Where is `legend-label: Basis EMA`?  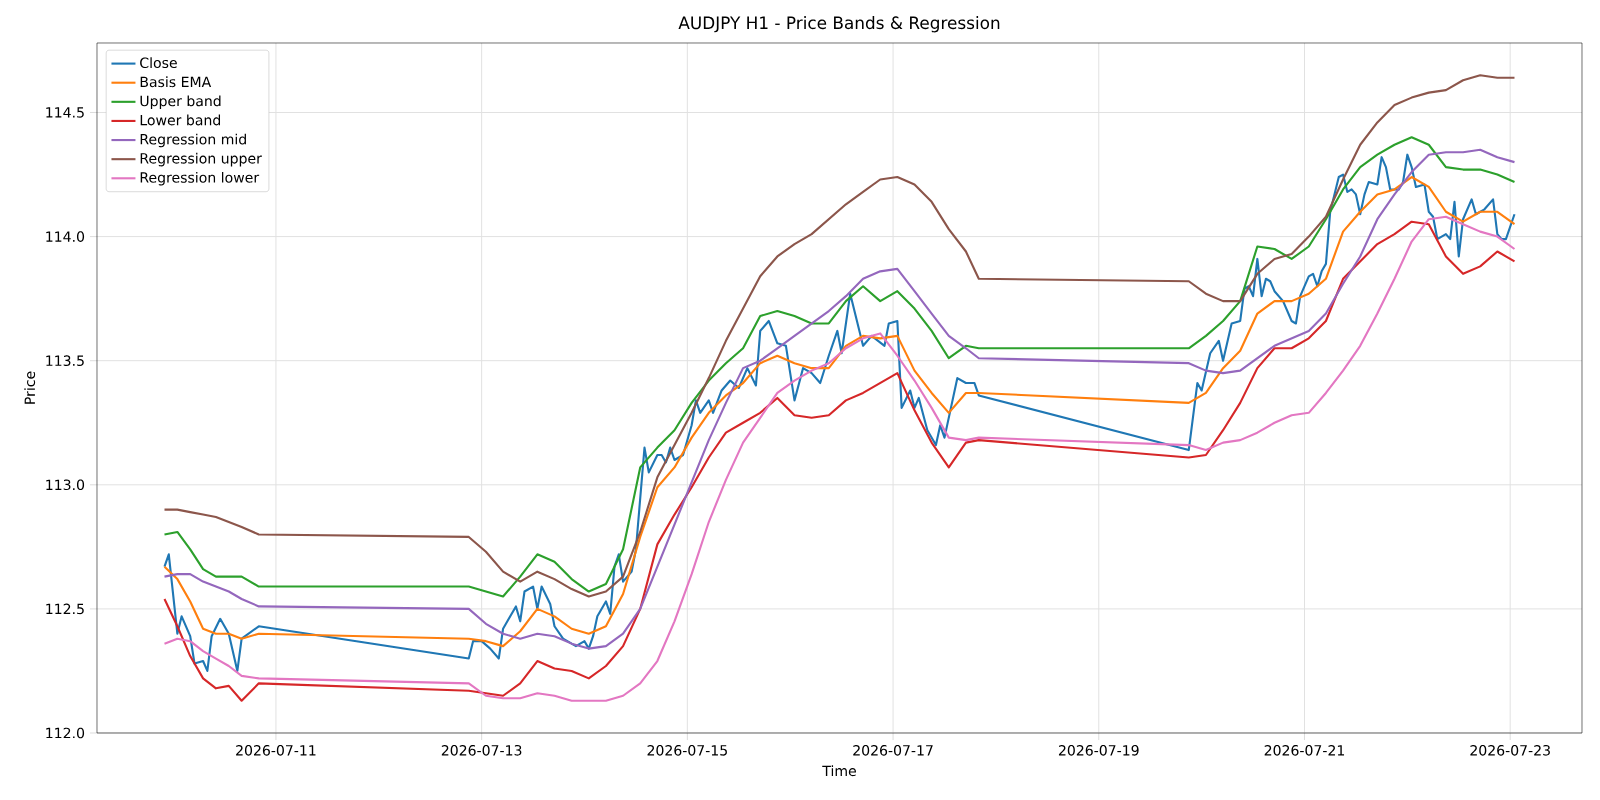 legend-label: Basis EMA is located at coordinates (176, 82).